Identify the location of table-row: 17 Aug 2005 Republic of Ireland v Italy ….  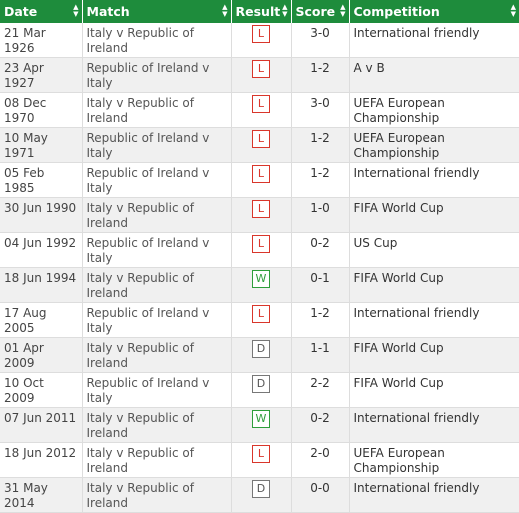
(259, 320).